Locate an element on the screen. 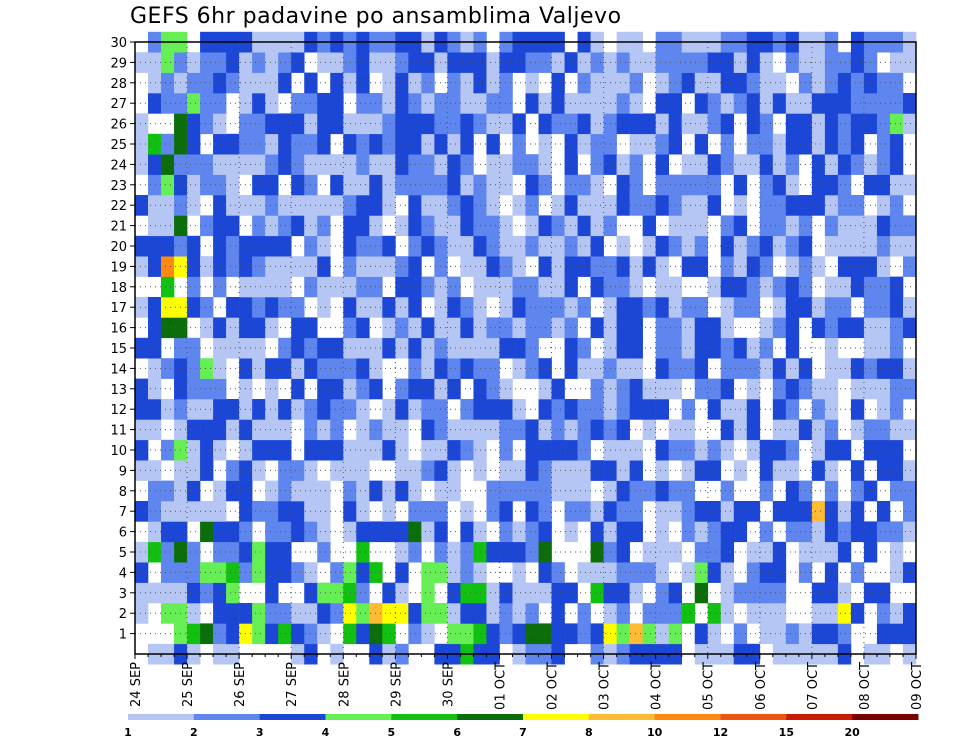 Image resolution: width=960 pixels, height=742 pixels. y-tick-label: 28 is located at coordinates (118, 84).